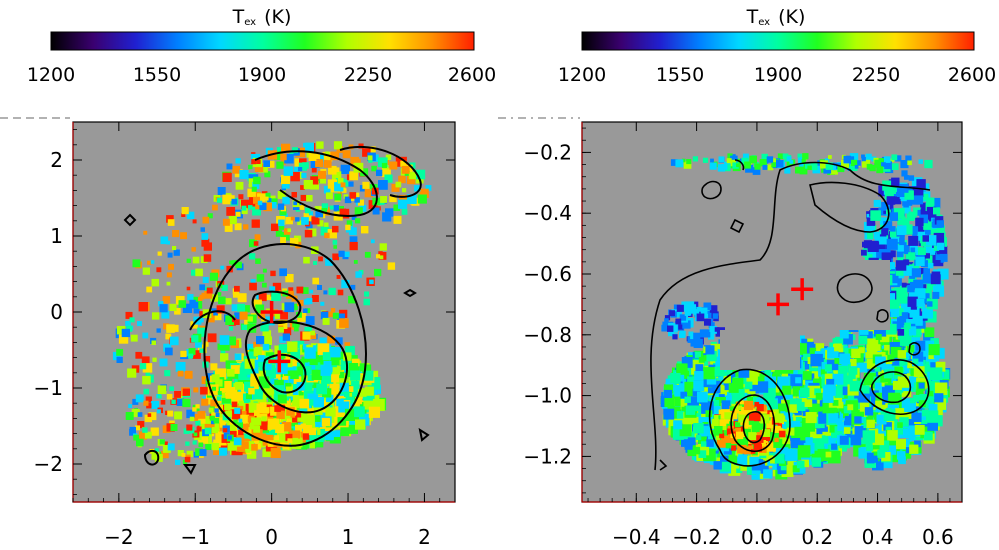 The width and height of the screenshot is (999, 550). What do you see at coordinates (636, 537) in the screenshot?
I see `x-tick-label: −0.4` at bounding box center [636, 537].